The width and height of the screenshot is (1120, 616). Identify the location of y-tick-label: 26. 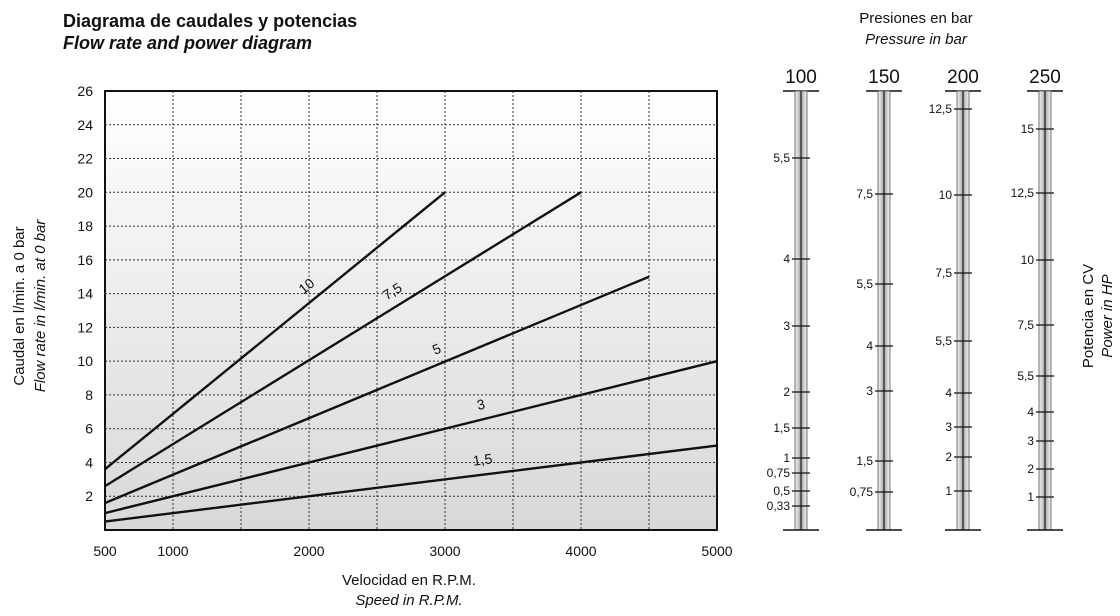
(85, 91).